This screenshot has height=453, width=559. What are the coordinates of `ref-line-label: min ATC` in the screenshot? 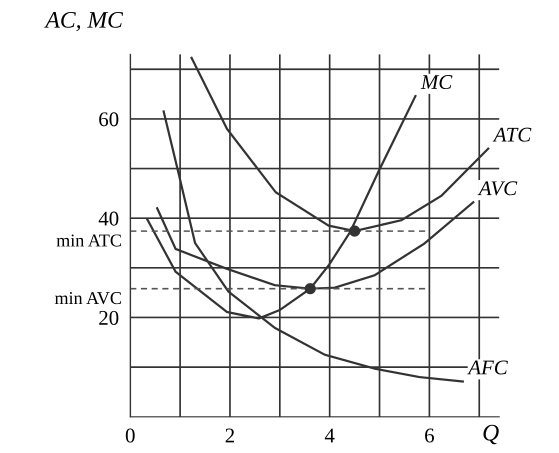 It's located at (88, 240).